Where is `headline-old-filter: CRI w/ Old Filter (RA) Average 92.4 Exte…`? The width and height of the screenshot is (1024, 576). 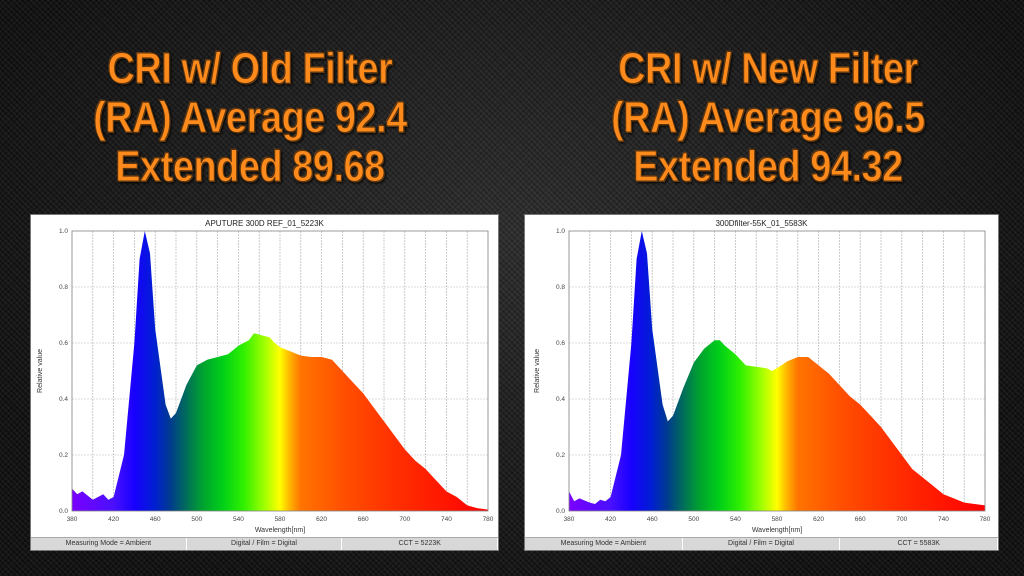
headline-old-filter: CRI w/ Old Filter (RA) Average 92.4 Exte… is located at coordinates (250, 118).